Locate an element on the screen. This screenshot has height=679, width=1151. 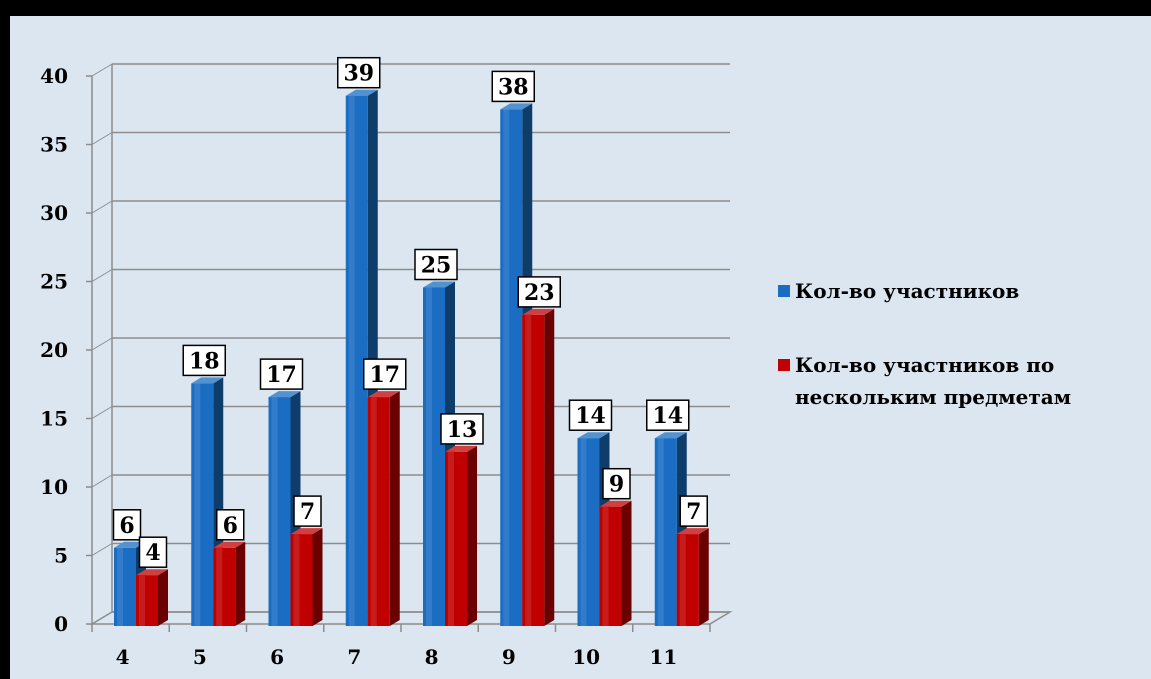
x-tick-label: 10 is located at coordinates (586, 657).